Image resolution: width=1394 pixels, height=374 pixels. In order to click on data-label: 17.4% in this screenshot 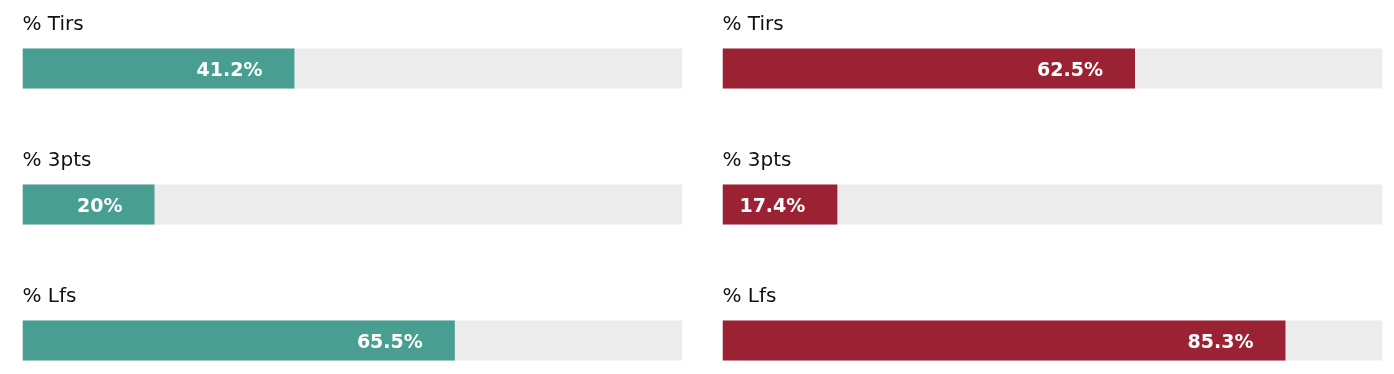, I will do `click(772, 204)`.